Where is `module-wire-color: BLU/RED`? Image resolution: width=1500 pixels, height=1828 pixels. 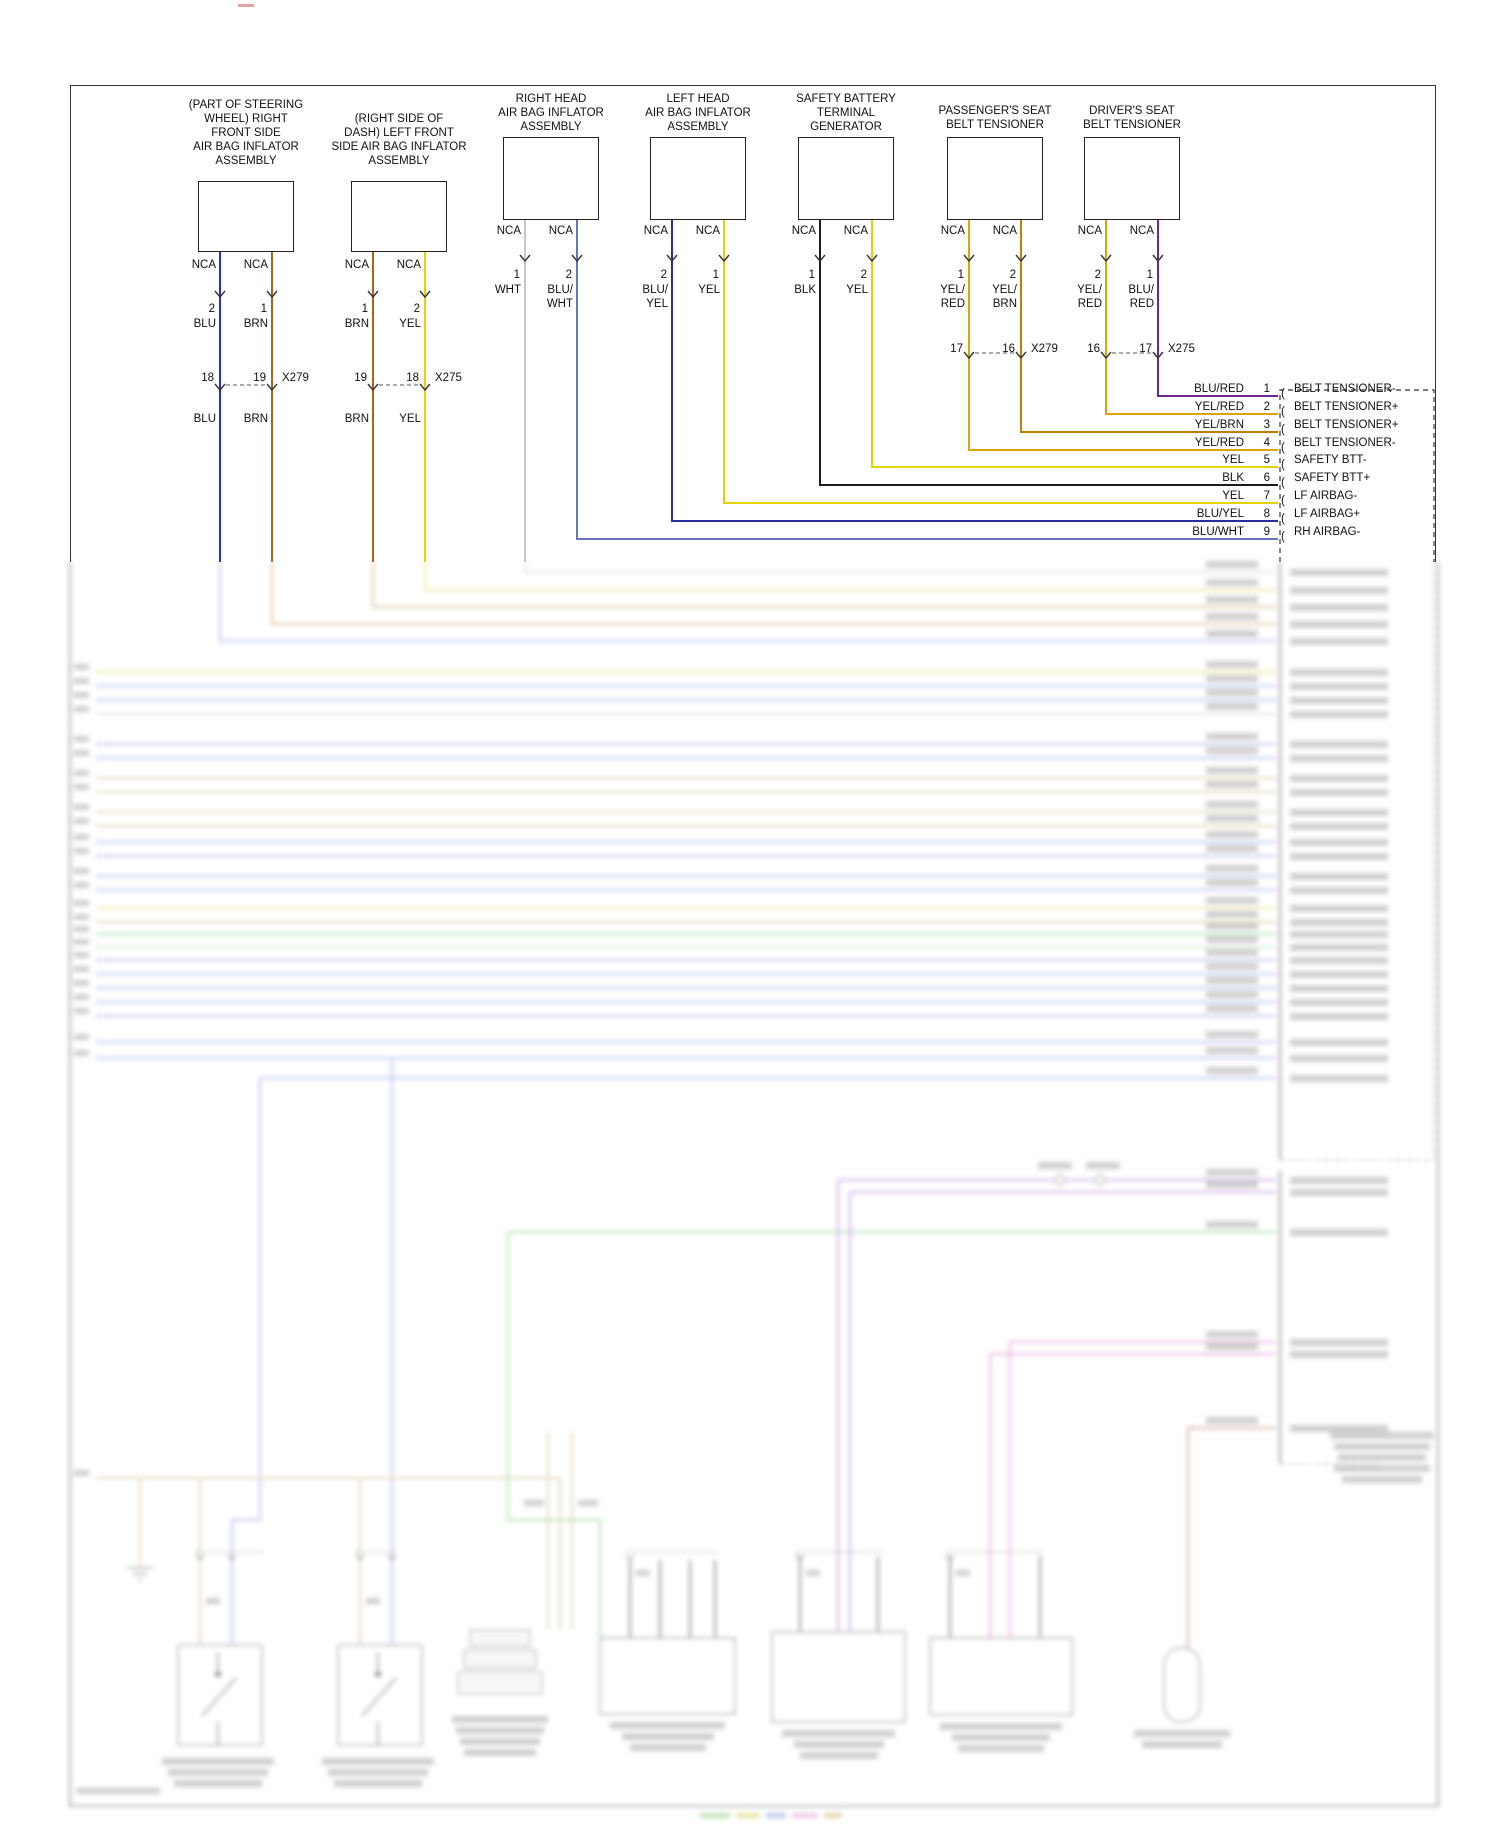
module-wire-color: BLU/RED is located at coordinates (1219, 389).